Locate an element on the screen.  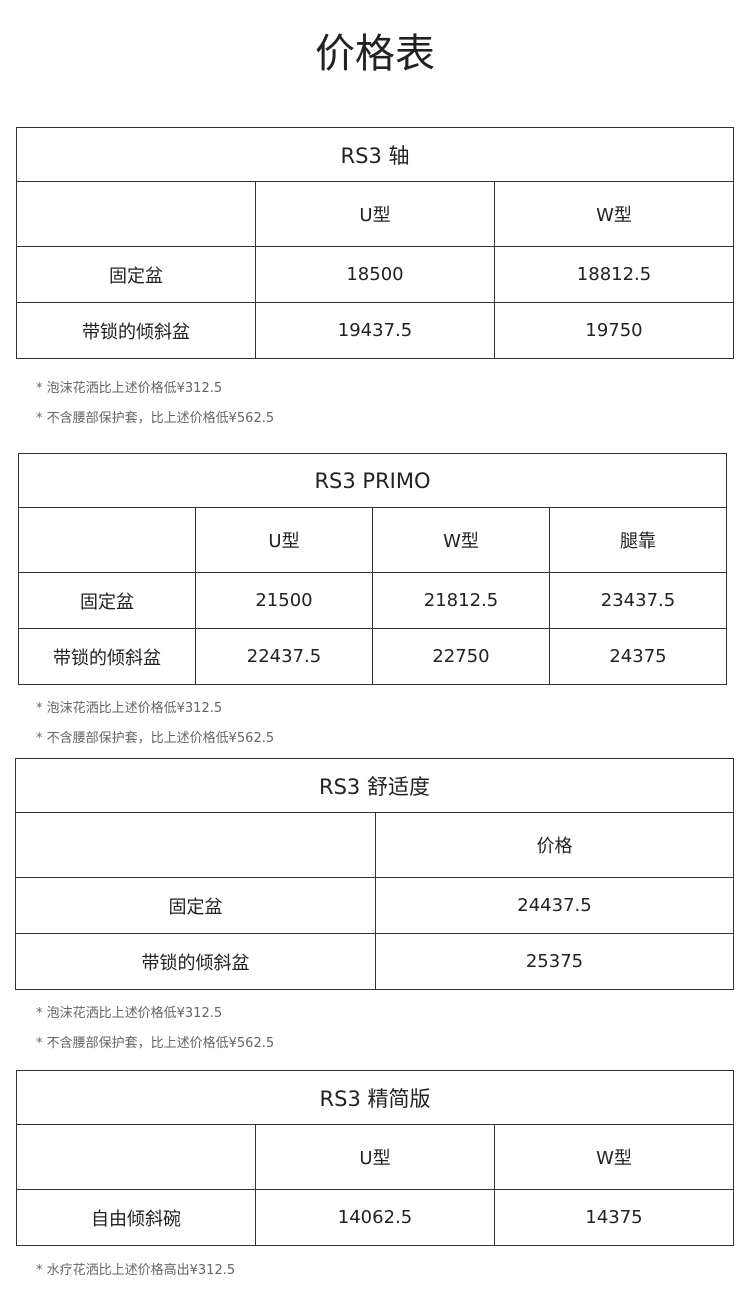
header-row: 价格 is located at coordinates (374, 845).